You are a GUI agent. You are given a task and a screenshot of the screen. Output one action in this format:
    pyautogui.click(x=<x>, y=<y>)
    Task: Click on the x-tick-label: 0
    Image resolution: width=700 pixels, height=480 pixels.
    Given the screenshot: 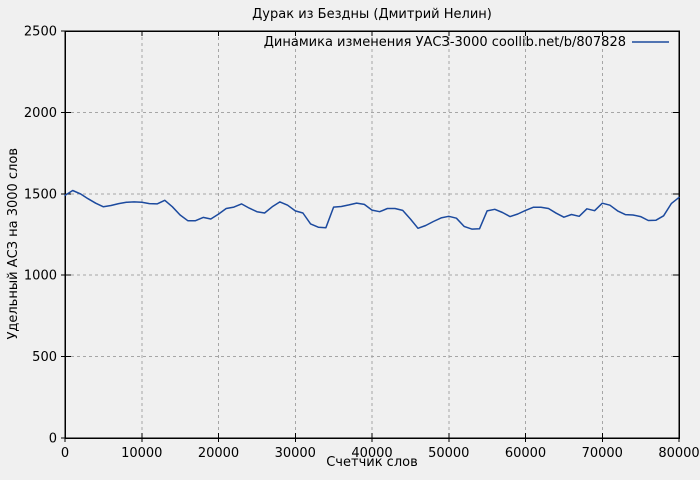 What is the action you would take?
    pyautogui.click(x=65, y=453)
    